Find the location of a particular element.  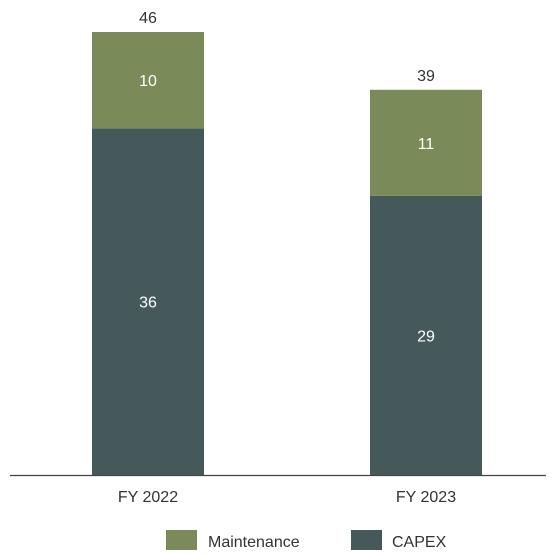

data-label-maintenance-fy-2022: 10 is located at coordinates (148, 81).